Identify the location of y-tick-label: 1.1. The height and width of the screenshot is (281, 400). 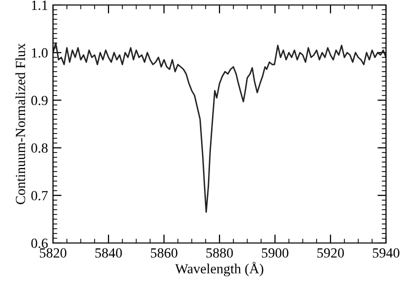
(40, 5).